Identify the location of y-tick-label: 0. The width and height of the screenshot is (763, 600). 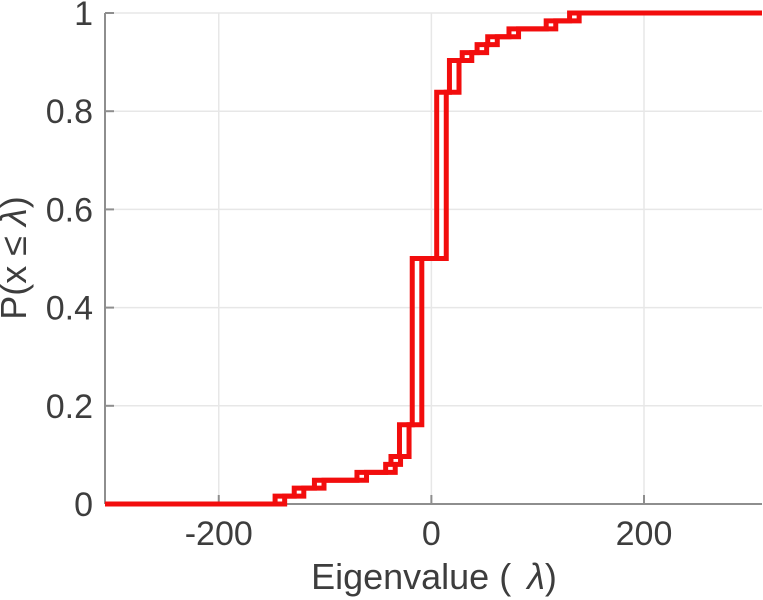
(83, 505).